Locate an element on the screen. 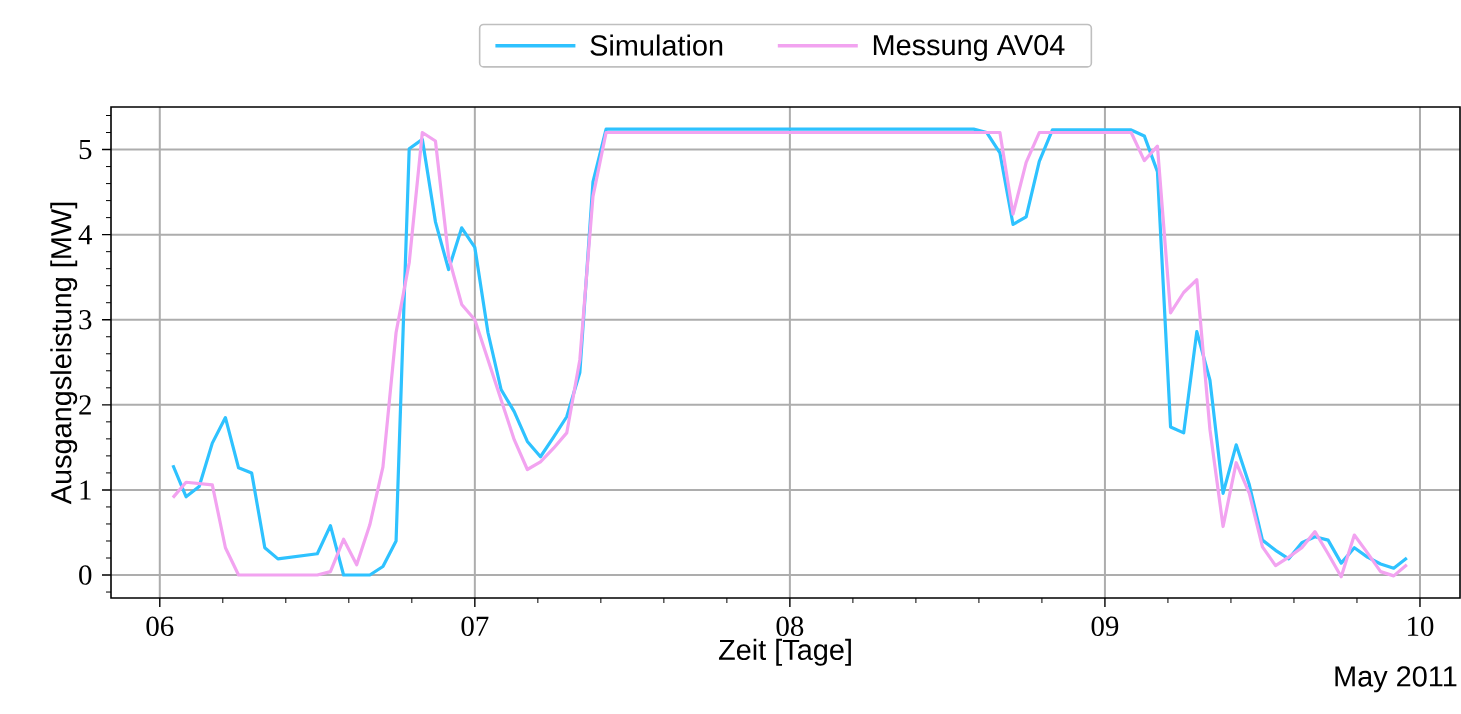 The width and height of the screenshot is (1461, 714). x-axis-title: Zeit [Tage] is located at coordinates (784, 652).